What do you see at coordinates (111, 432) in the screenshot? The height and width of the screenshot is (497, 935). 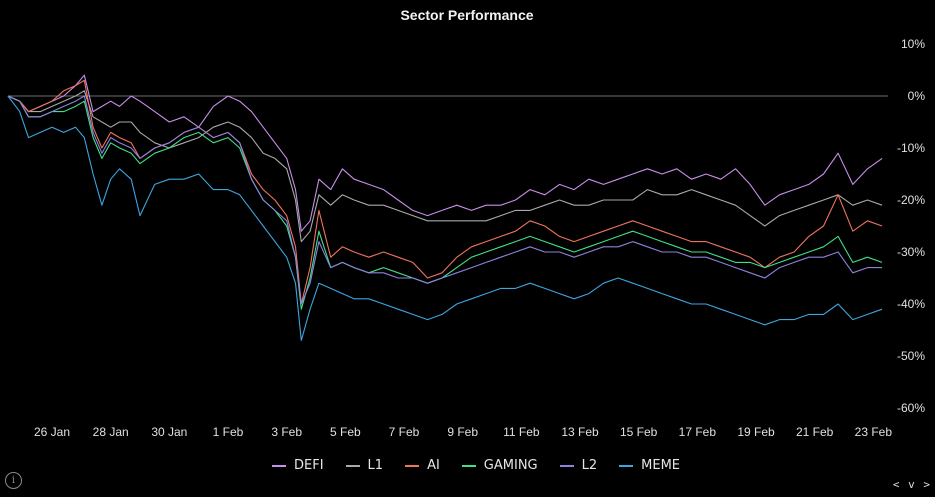 I see `x-tick-label: 28 Jan` at bounding box center [111, 432].